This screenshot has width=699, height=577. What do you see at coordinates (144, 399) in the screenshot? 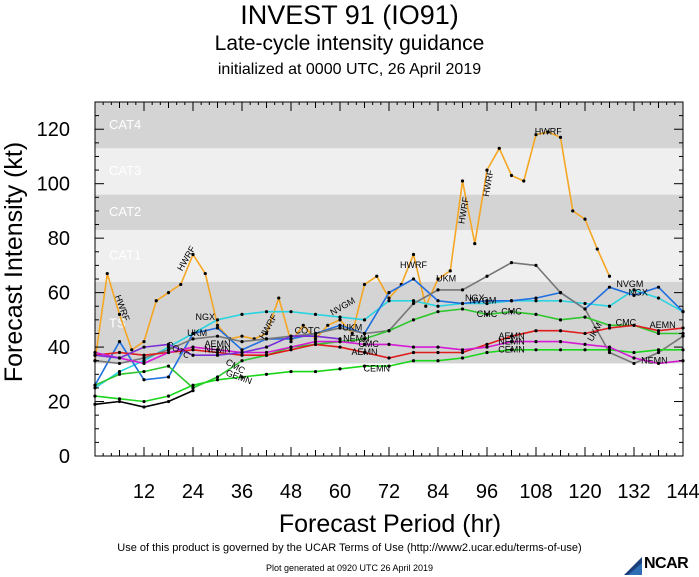
I see `series-gemn` at bounding box center [144, 399].